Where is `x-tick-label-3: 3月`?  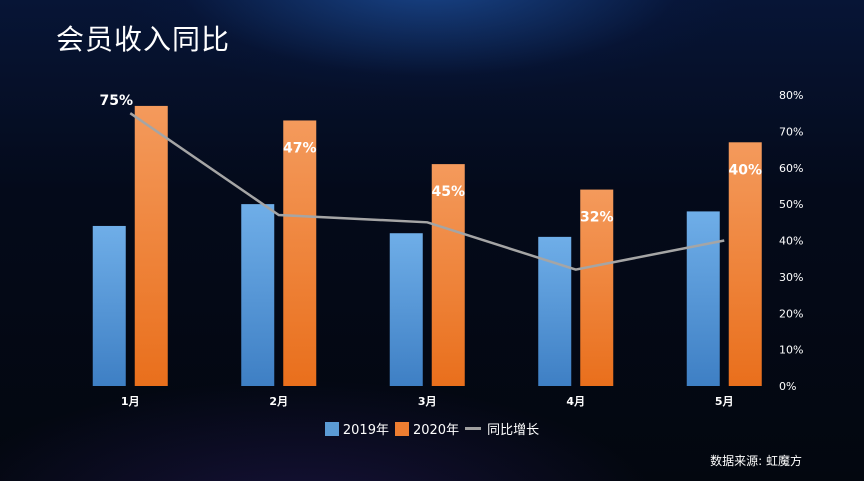
x-tick-label-3: 3月 is located at coordinates (427, 401).